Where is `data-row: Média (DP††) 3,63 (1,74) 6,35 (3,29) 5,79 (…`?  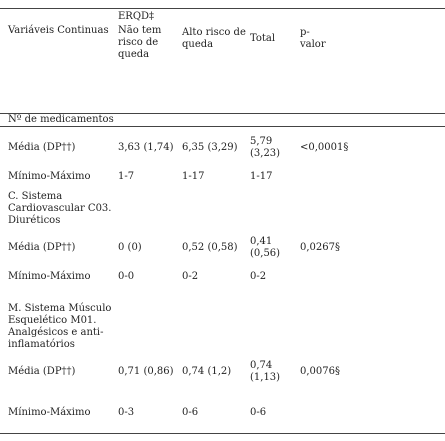 data-row: Média (DP††) 3,63 (1,74) 6,35 (3,29) 5,79 (… is located at coordinates (222, 148).